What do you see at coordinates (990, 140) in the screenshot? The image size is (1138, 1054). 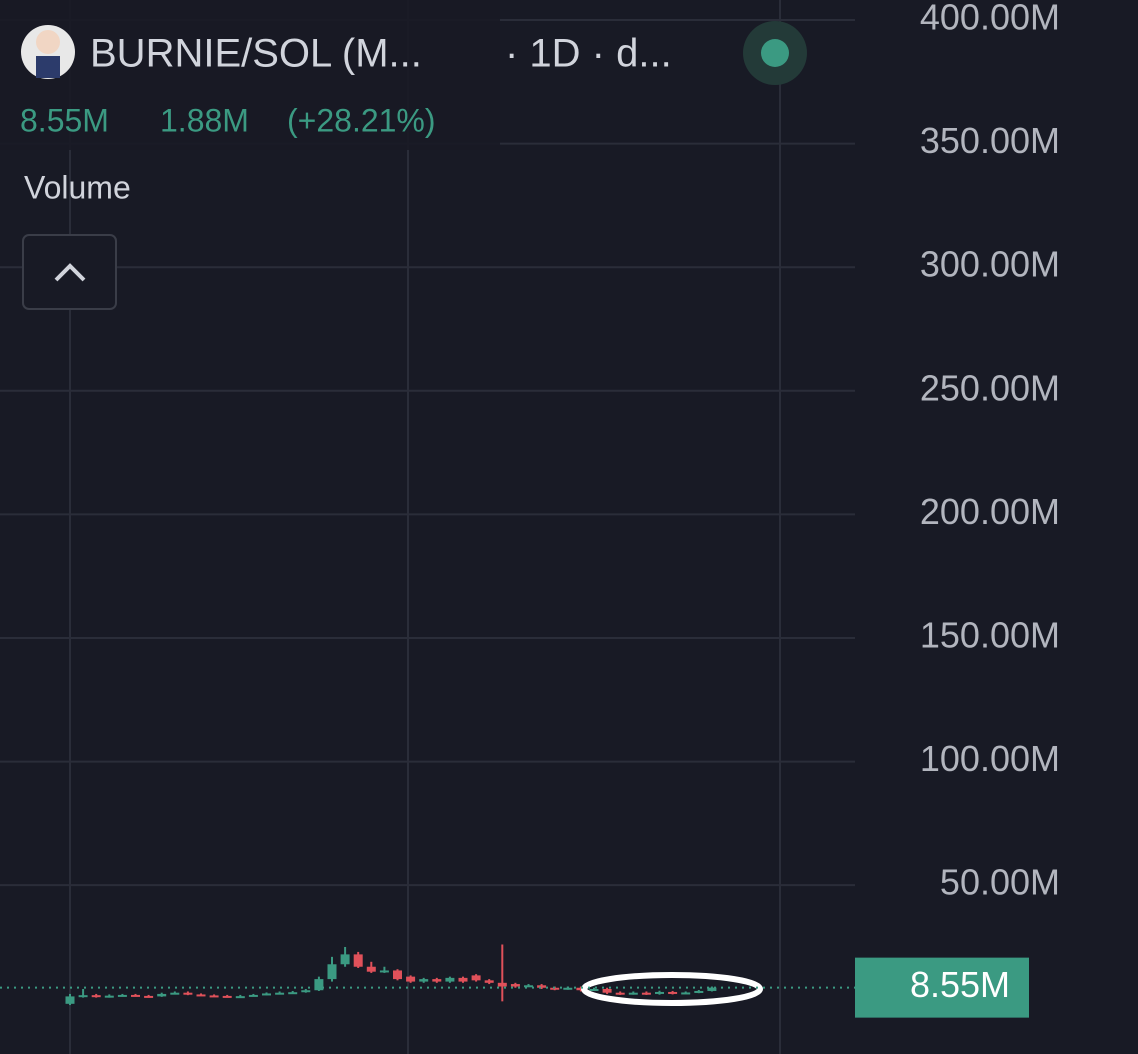 I see `y-tick-label: 350.00M` at bounding box center [990, 140].